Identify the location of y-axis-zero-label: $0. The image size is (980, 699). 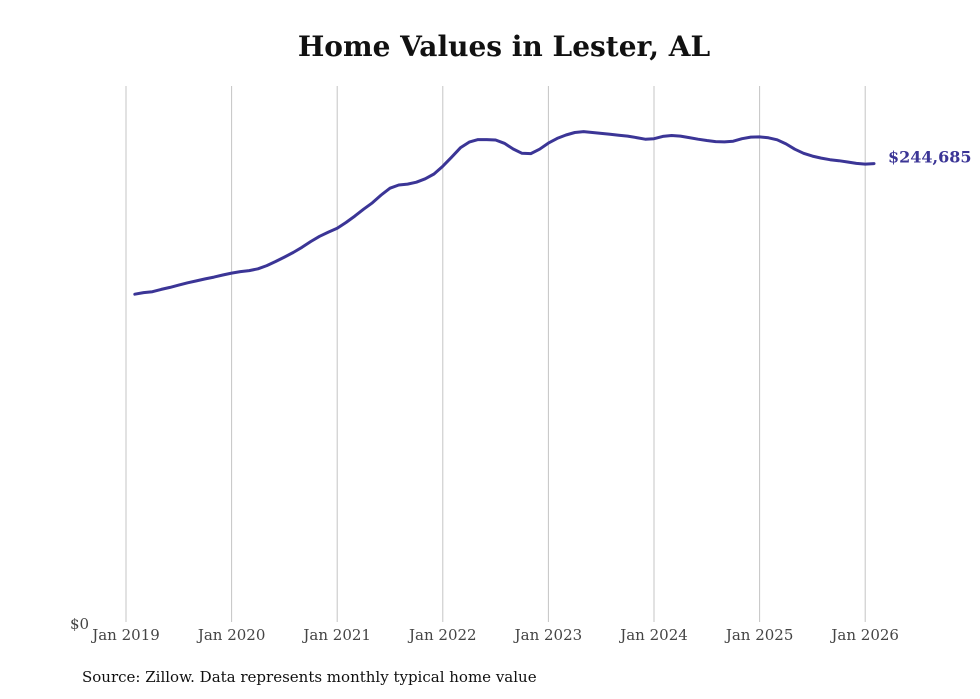
(79, 624).